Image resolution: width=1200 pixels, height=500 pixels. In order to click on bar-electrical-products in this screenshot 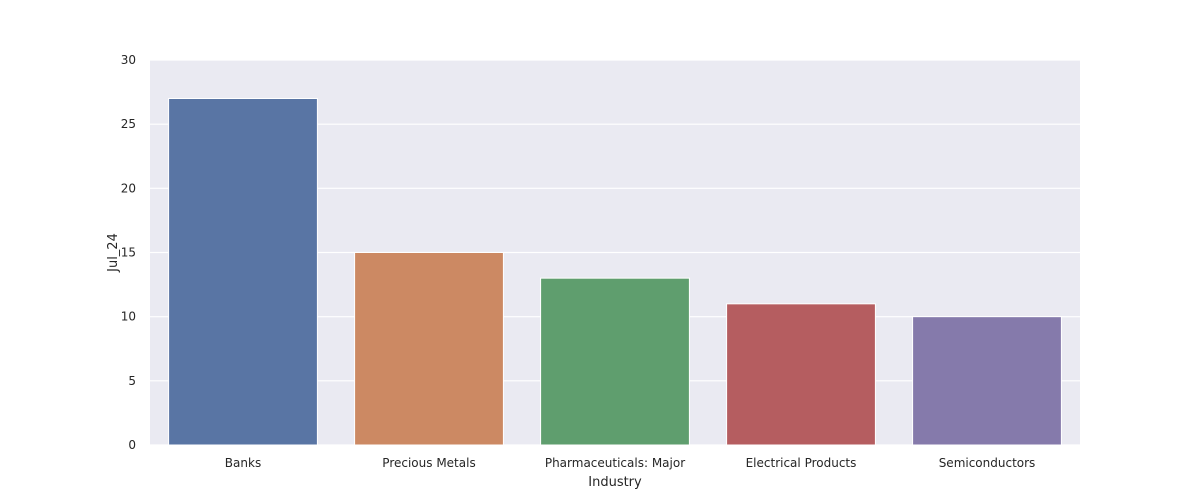, I will do `click(801, 374)`.